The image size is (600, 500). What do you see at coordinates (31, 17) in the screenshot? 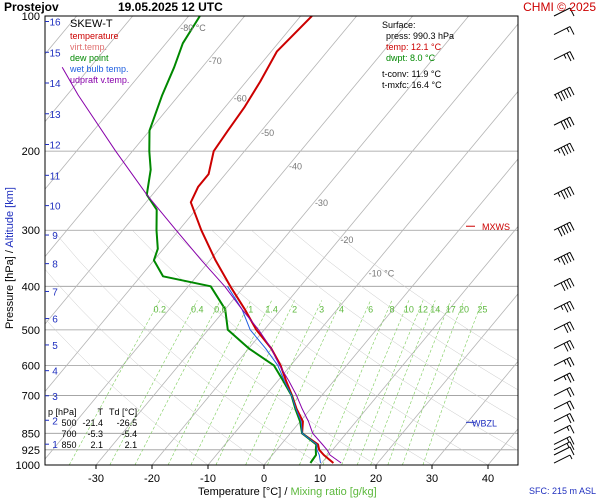
I see `pressure-tick-label: 100` at bounding box center [31, 17].